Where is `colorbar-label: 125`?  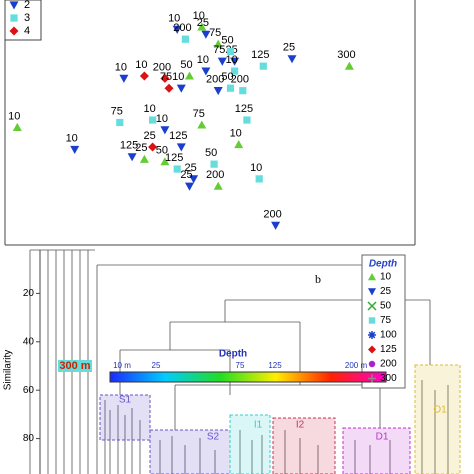 colorbar-label: 125 is located at coordinates (275, 365).